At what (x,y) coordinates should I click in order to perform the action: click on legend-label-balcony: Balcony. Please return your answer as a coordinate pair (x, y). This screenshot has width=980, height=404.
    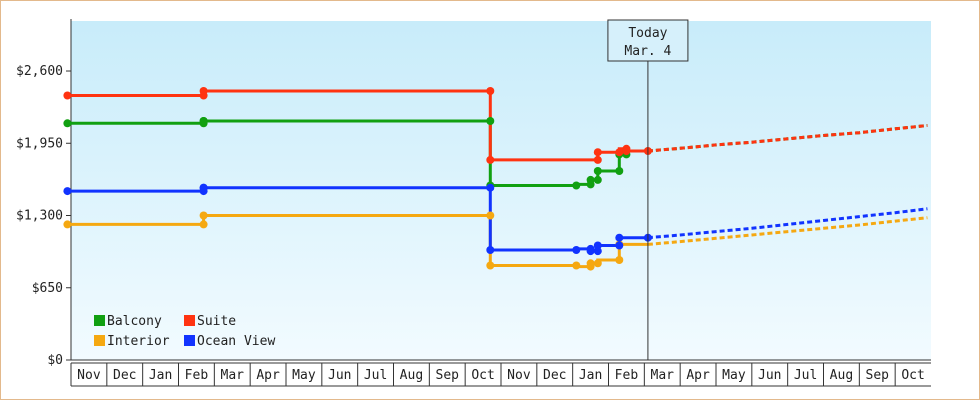
    Looking at the image, I should click on (134, 321).